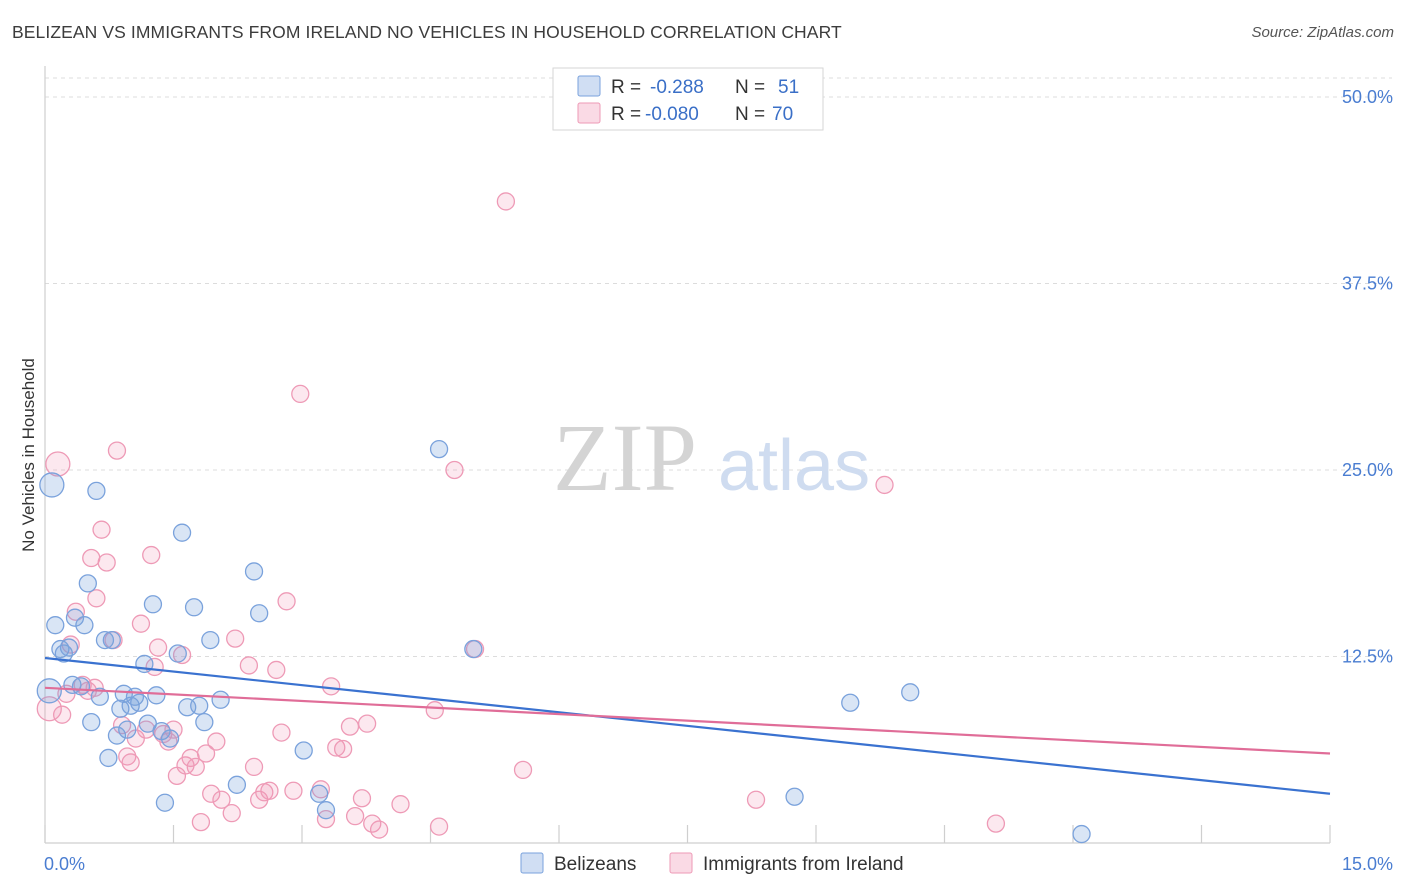  Describe the element at coordinates (1367, 657) in the screenshot. I see `y-tick-label-0: 12.5%` at that location.